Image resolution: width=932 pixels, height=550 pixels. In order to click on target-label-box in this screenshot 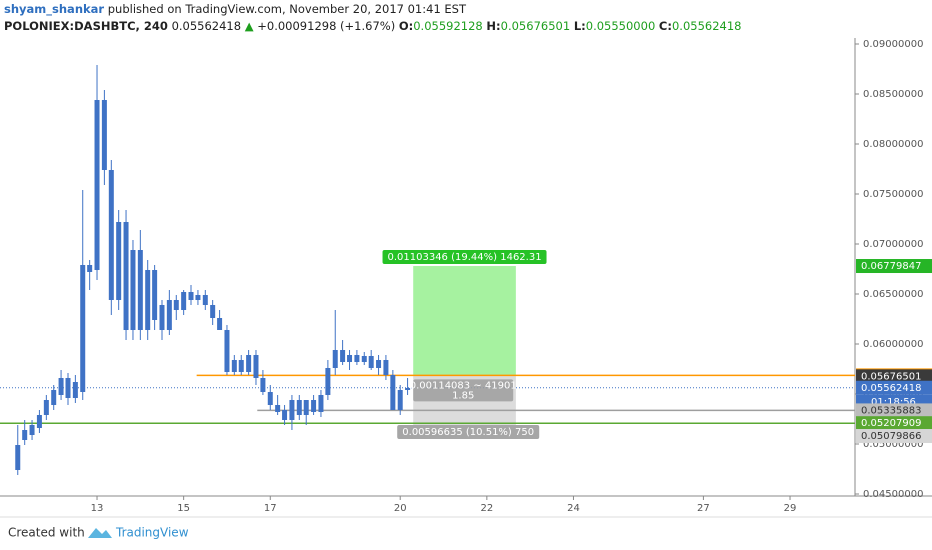, I will do `click(464, 257)`.